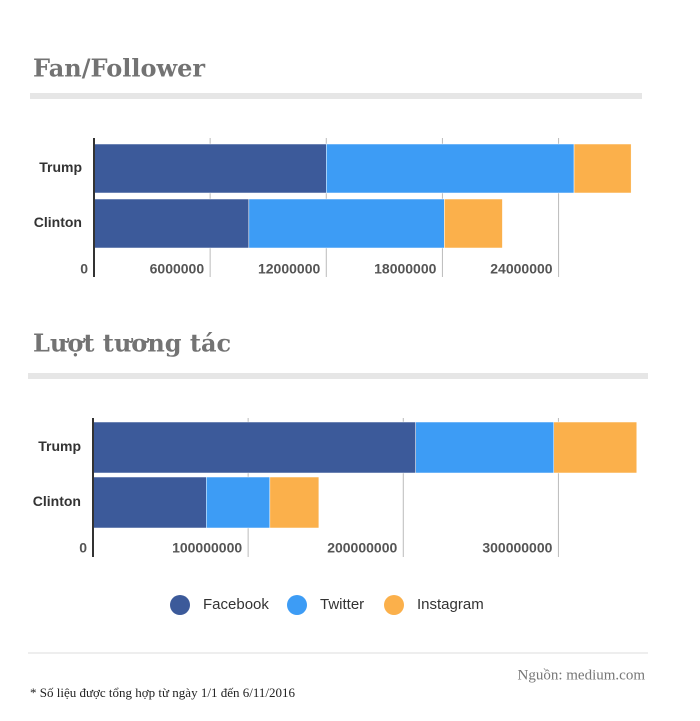  Describe the element at coordinates (236, 604) in the screenshot. I see `legend-label: Facebook` at that location.